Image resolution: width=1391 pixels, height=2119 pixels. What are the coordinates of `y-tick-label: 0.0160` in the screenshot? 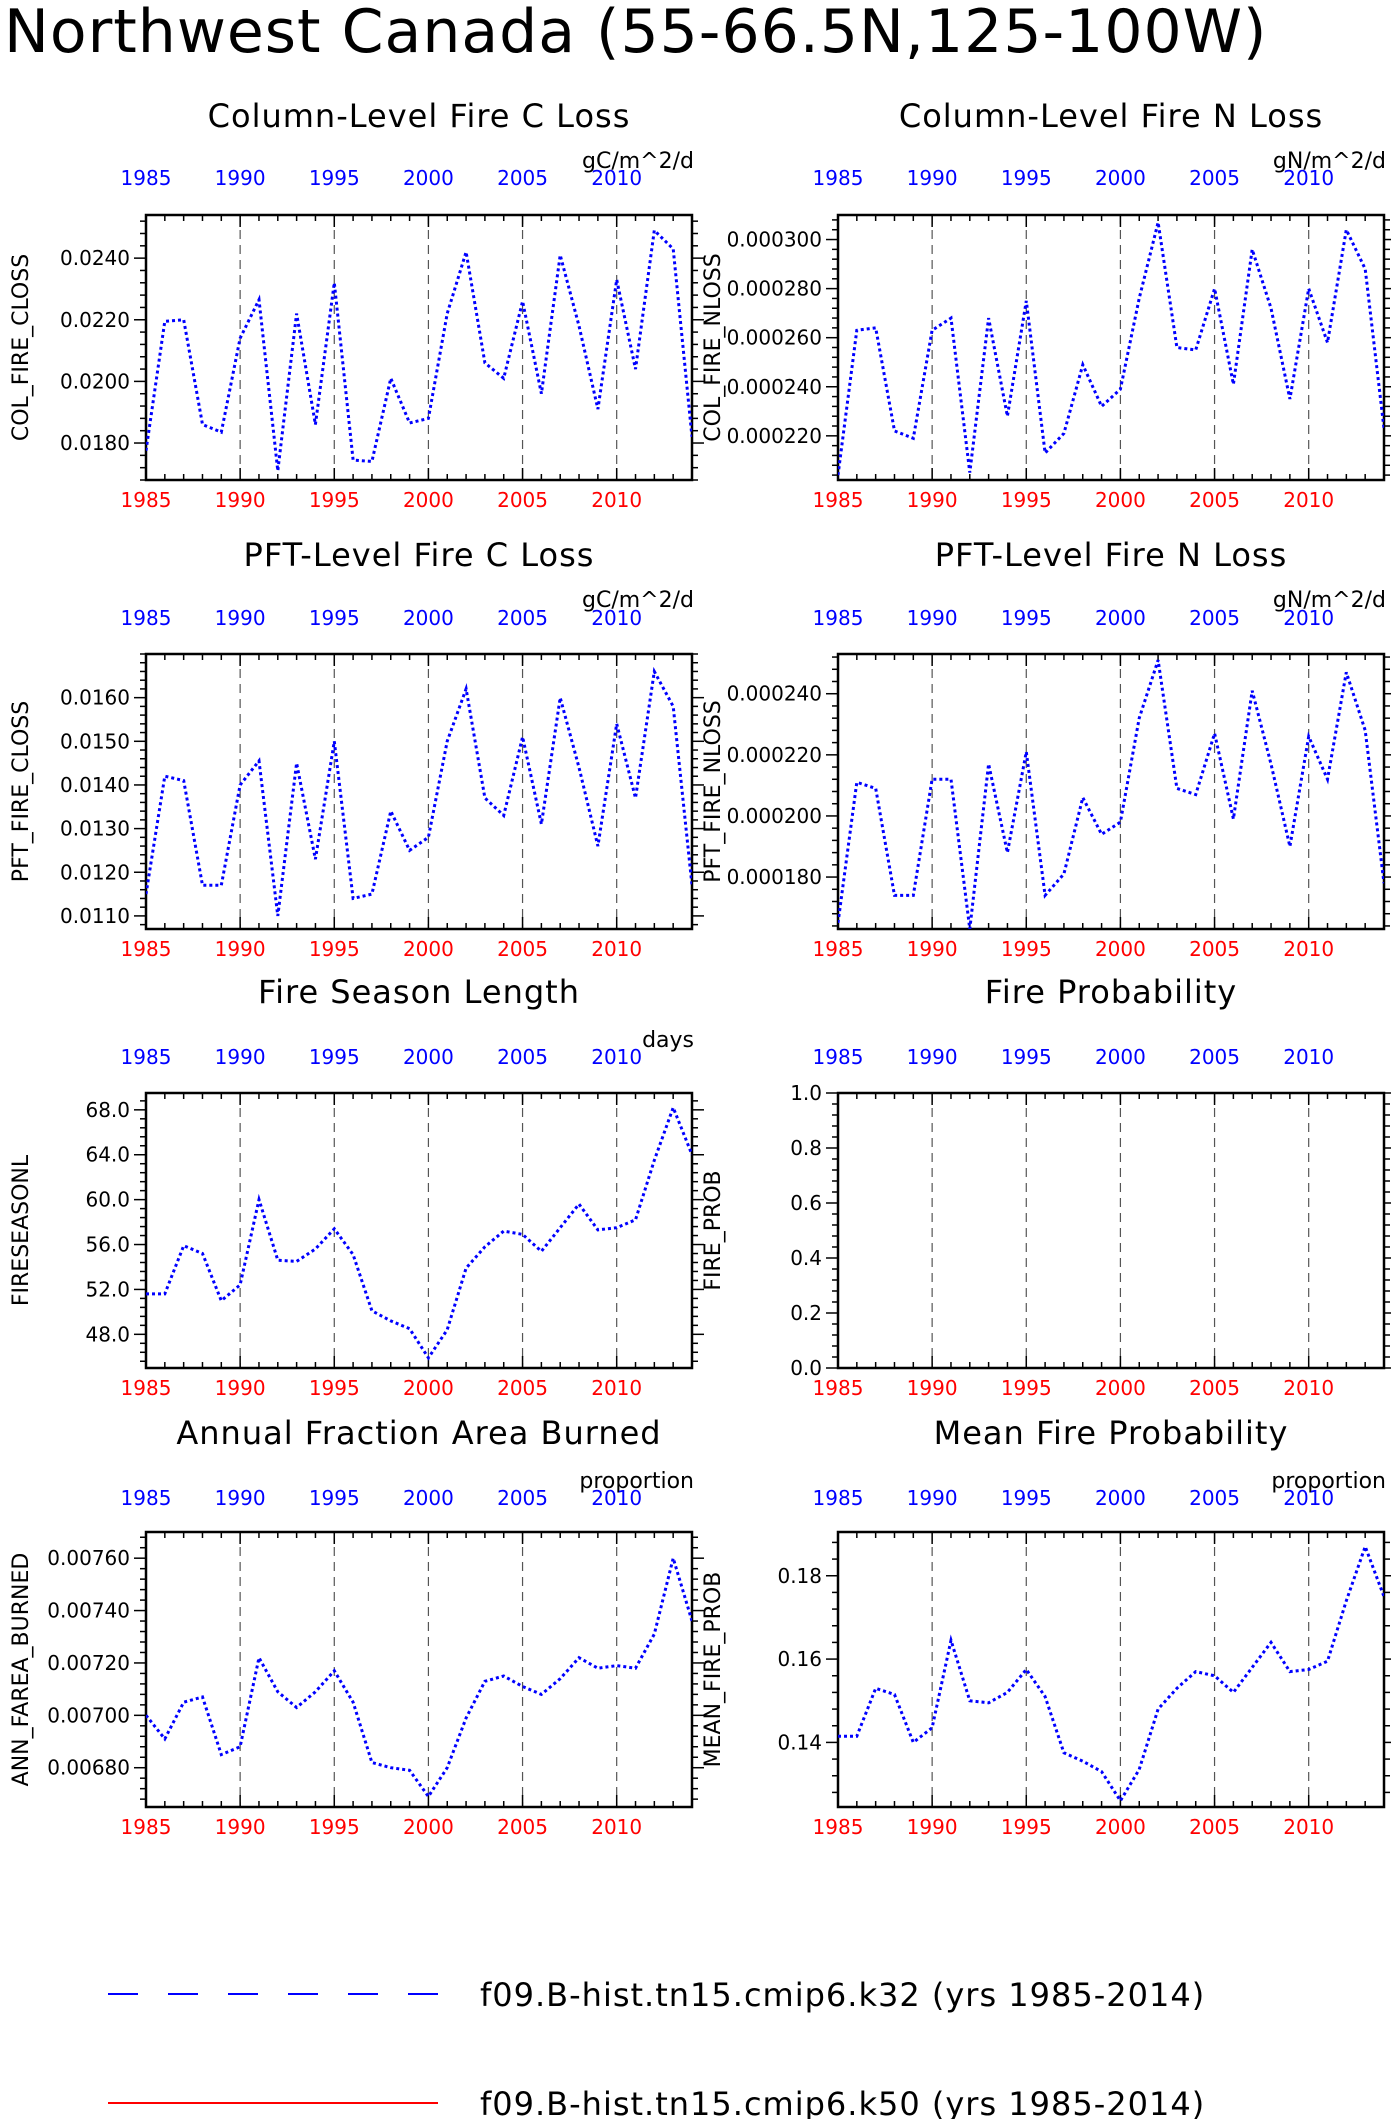 It's located at (95, 698).